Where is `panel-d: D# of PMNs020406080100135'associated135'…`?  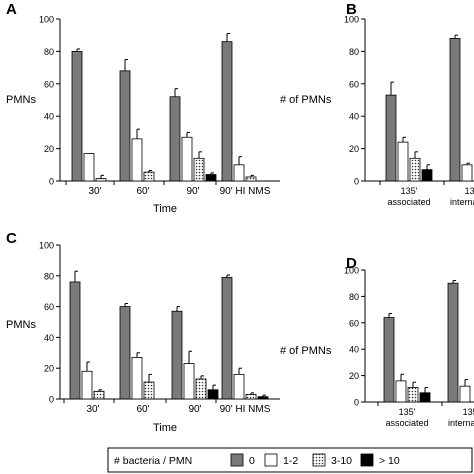 panel-d: D# of PMNs020406080100135'associated135'… is located at coordinates (377, 341).